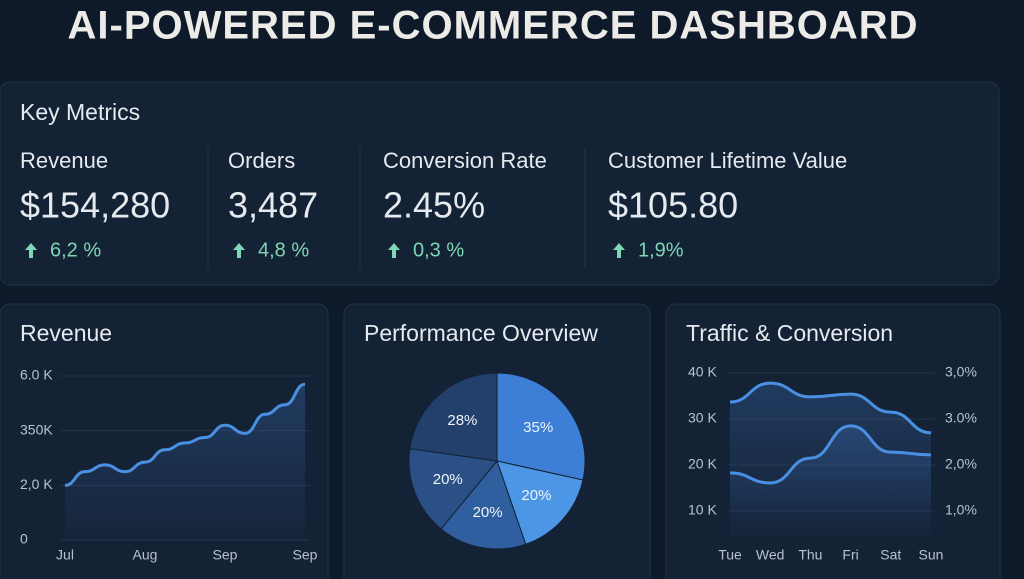 The width and height of the screenshot is (1024, 579). What do you see at coordinates (64, 160) in the screenshot?
I see `metric-label: Revenue` at bounding box center [64, 160].